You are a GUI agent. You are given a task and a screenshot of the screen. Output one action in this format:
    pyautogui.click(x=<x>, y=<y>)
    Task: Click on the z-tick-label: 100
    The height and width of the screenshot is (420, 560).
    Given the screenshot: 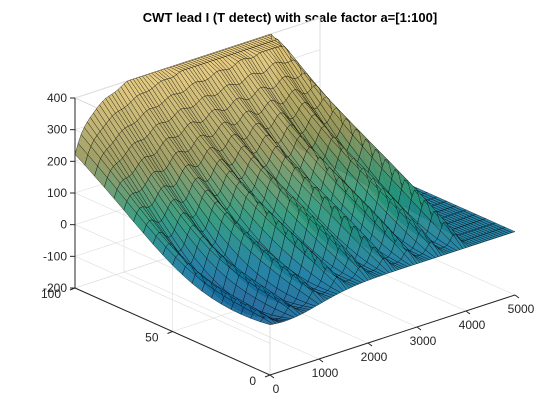 What is the action you would take?
    pyautogui.click(x=57, y=193)
    